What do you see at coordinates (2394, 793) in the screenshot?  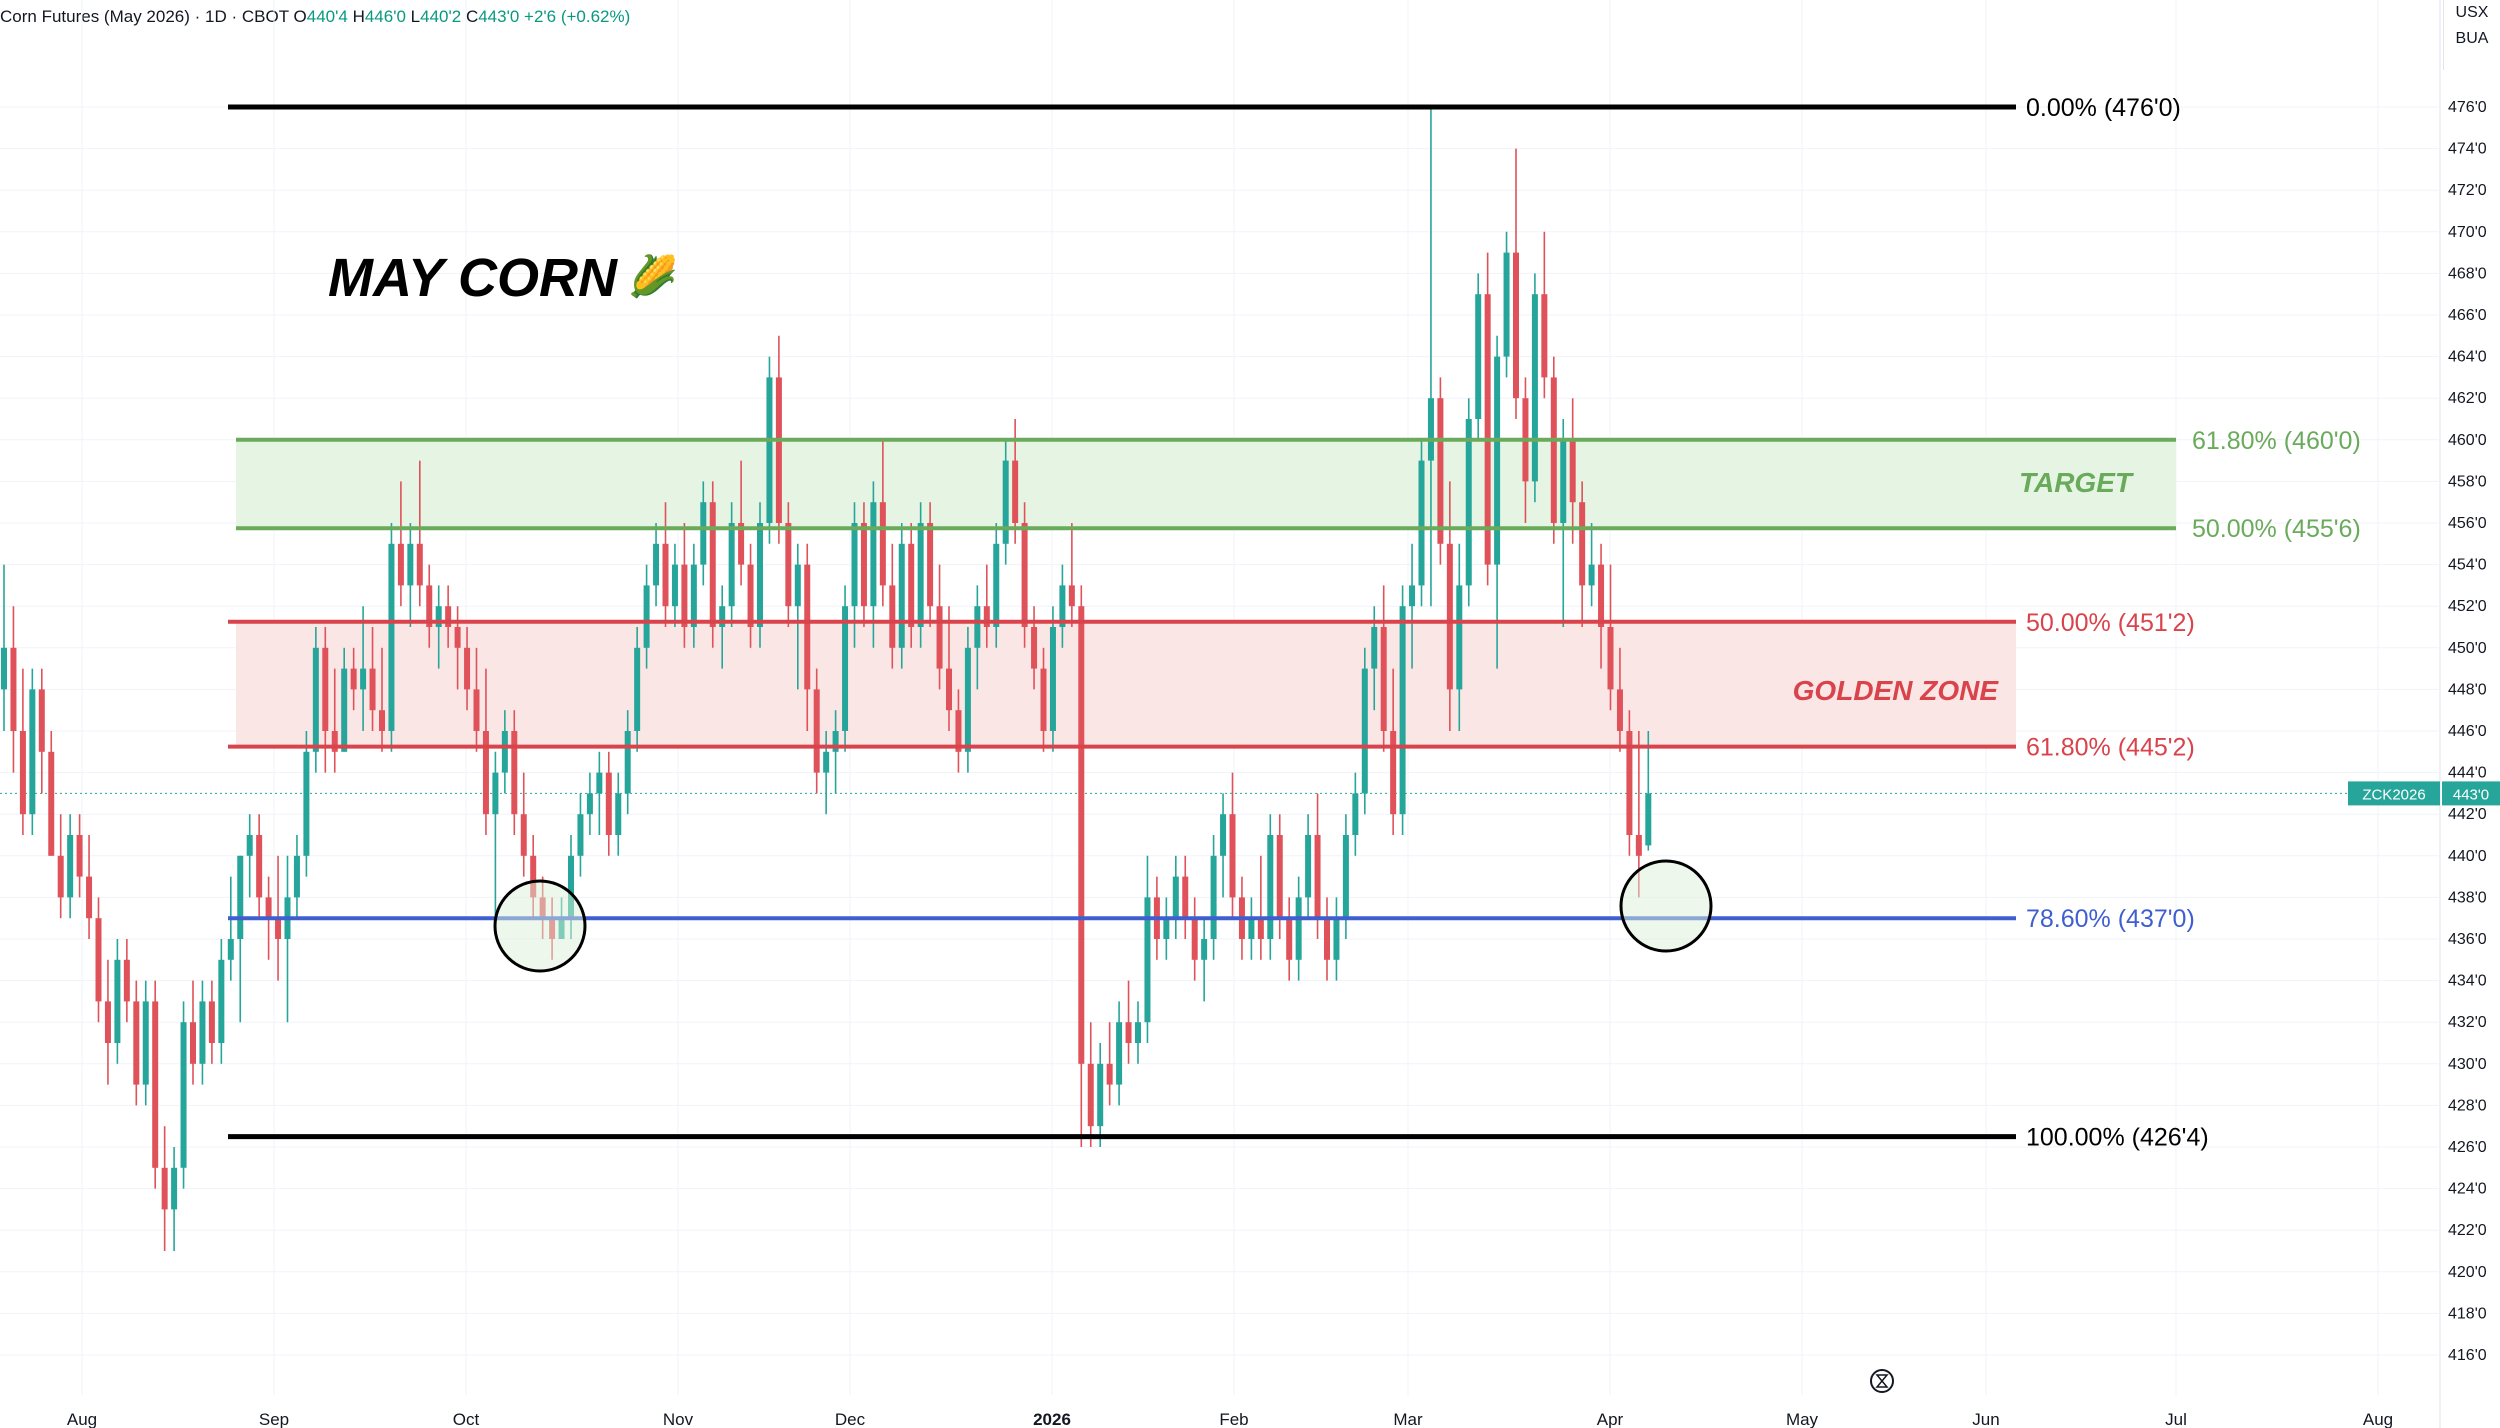 I see `symbol-badge-bg` at bounding box center [2394, 793].